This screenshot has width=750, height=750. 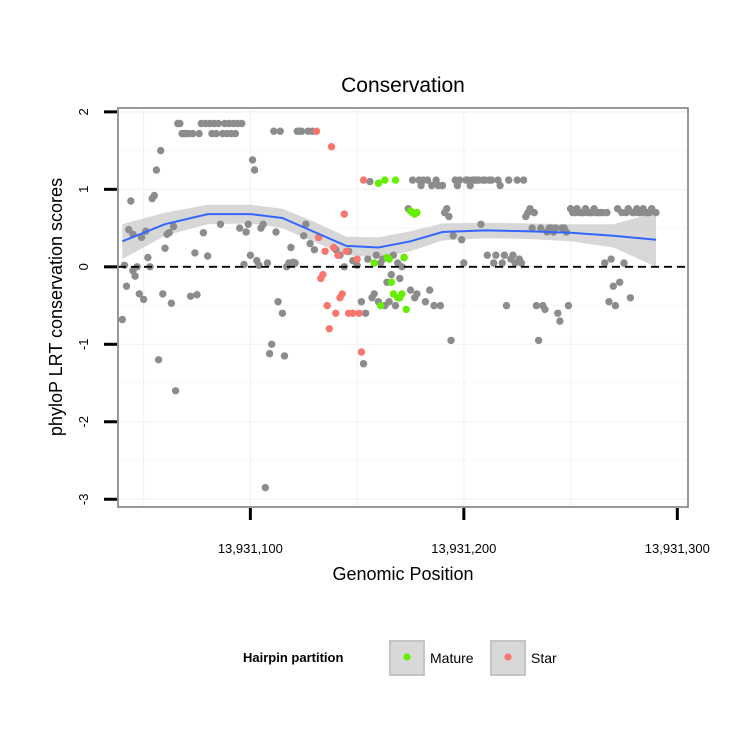 I want to click on x-tick-label: 13,931,300, so click(x=677, y=548).